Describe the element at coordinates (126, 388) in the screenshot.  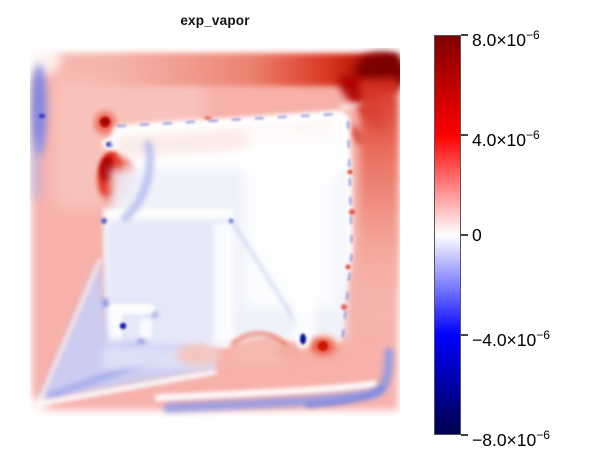
I see `wedge-white-streak-lower` at that location.